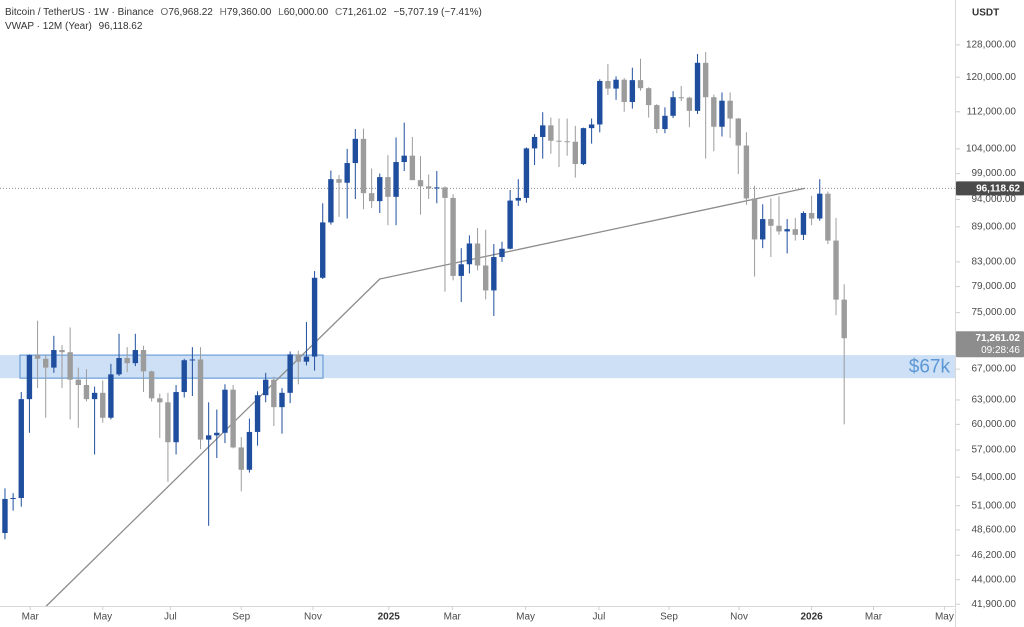 This screenshot has width=1024, height=627. I want to click on symbol: Bitcoin / TetherUS · 1W · Binance, so click(79, 12).